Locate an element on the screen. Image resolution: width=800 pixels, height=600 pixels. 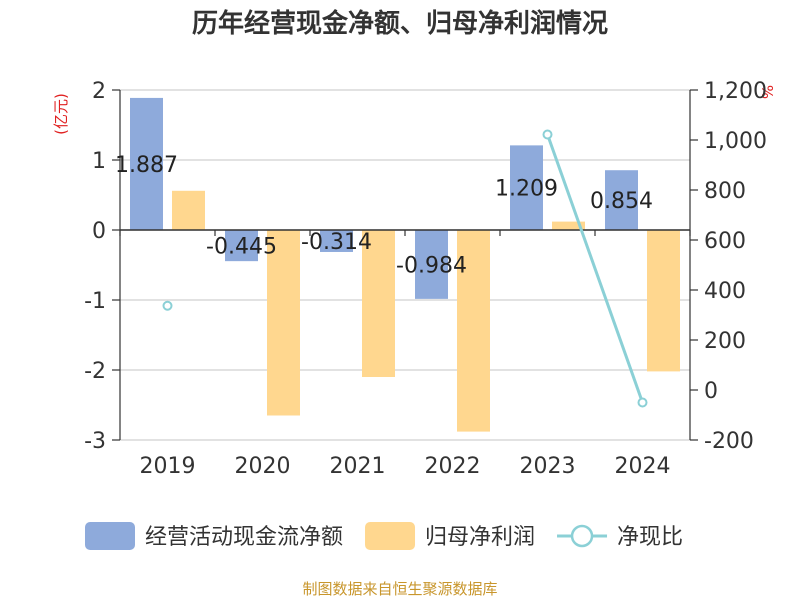
legend-label: 经营活动现金流净额 is located at coordinates (244, 537).